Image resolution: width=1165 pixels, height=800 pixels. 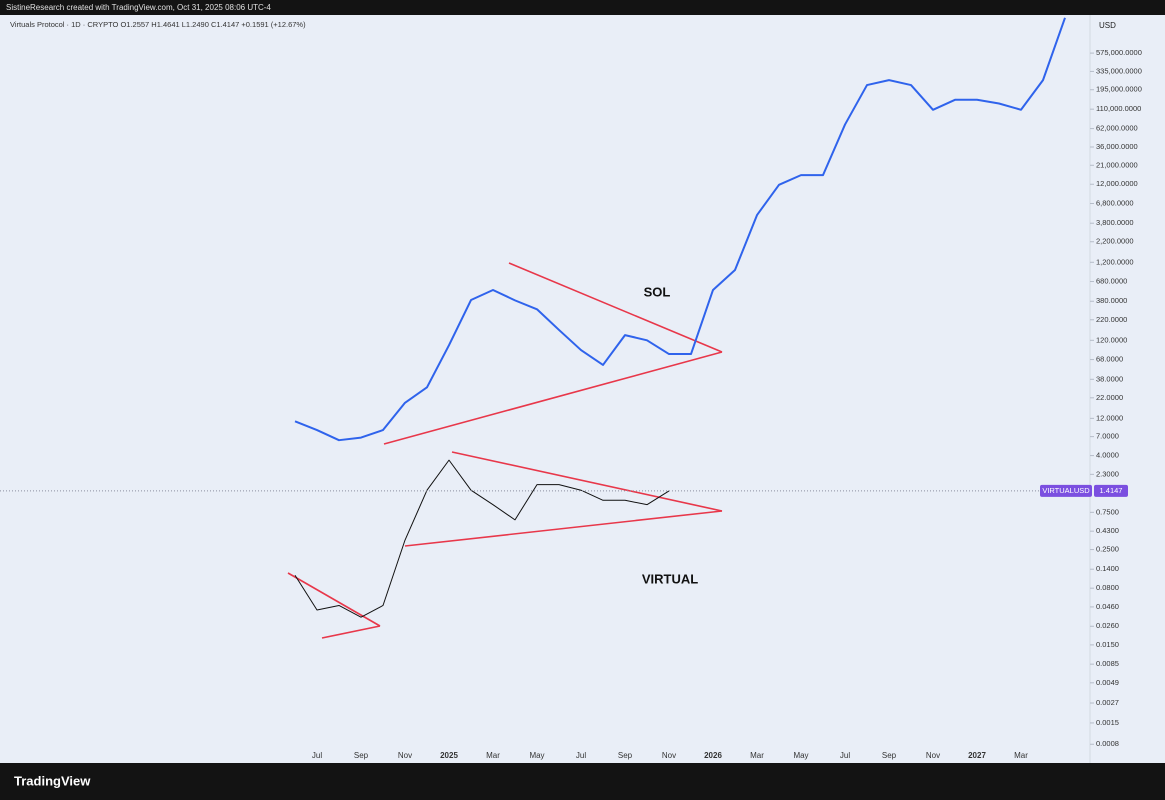 What do you see at coordinates (1107, 568) in the screenshot?
I see `y-tick-label: 0.1400` at bounding box center [1107, 568].